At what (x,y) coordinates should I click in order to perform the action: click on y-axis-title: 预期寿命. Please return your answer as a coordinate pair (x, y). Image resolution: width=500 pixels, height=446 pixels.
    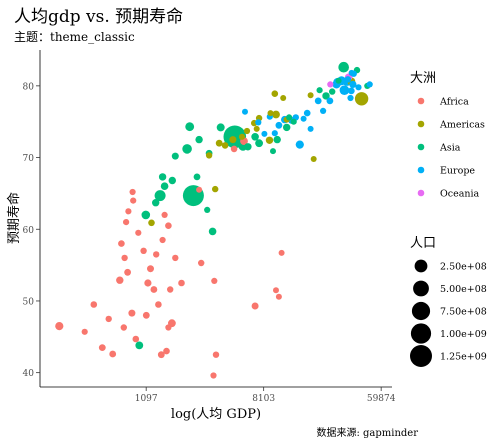
    Looking at the image, I should click on (14, 218).